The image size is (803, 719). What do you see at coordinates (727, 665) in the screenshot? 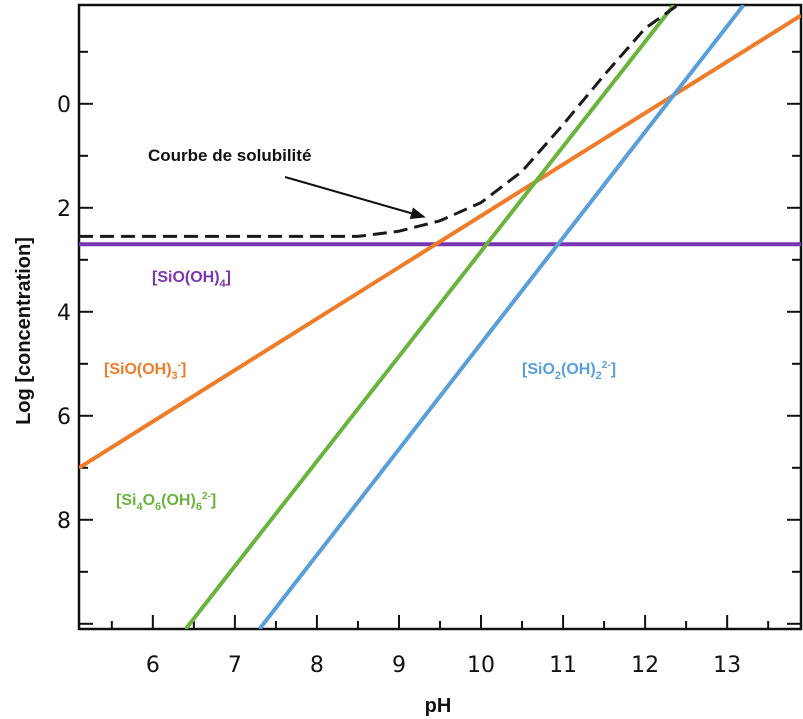
I see `x-tick-label: 13` at bounding box center [727, 665].